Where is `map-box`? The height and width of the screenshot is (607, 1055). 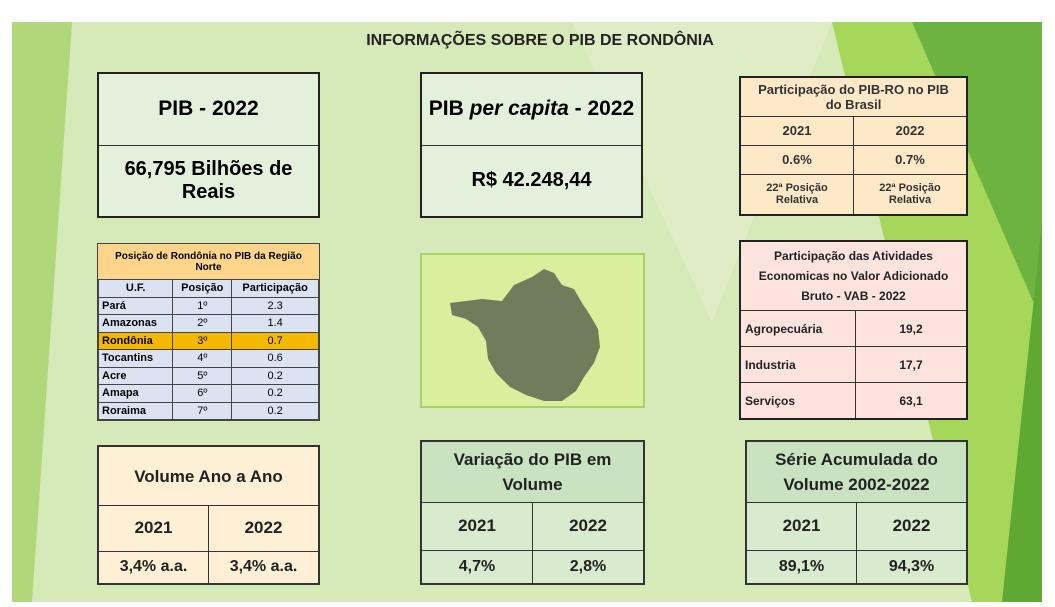 map-box is located at coordinates (532, 330).